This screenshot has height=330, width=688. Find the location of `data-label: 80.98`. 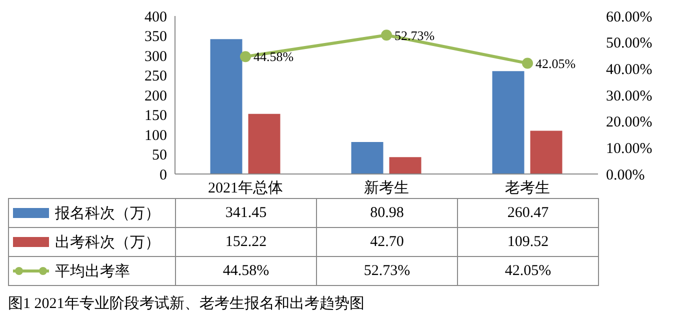

data-label: 80.98 is located at coordinates (387, 213).